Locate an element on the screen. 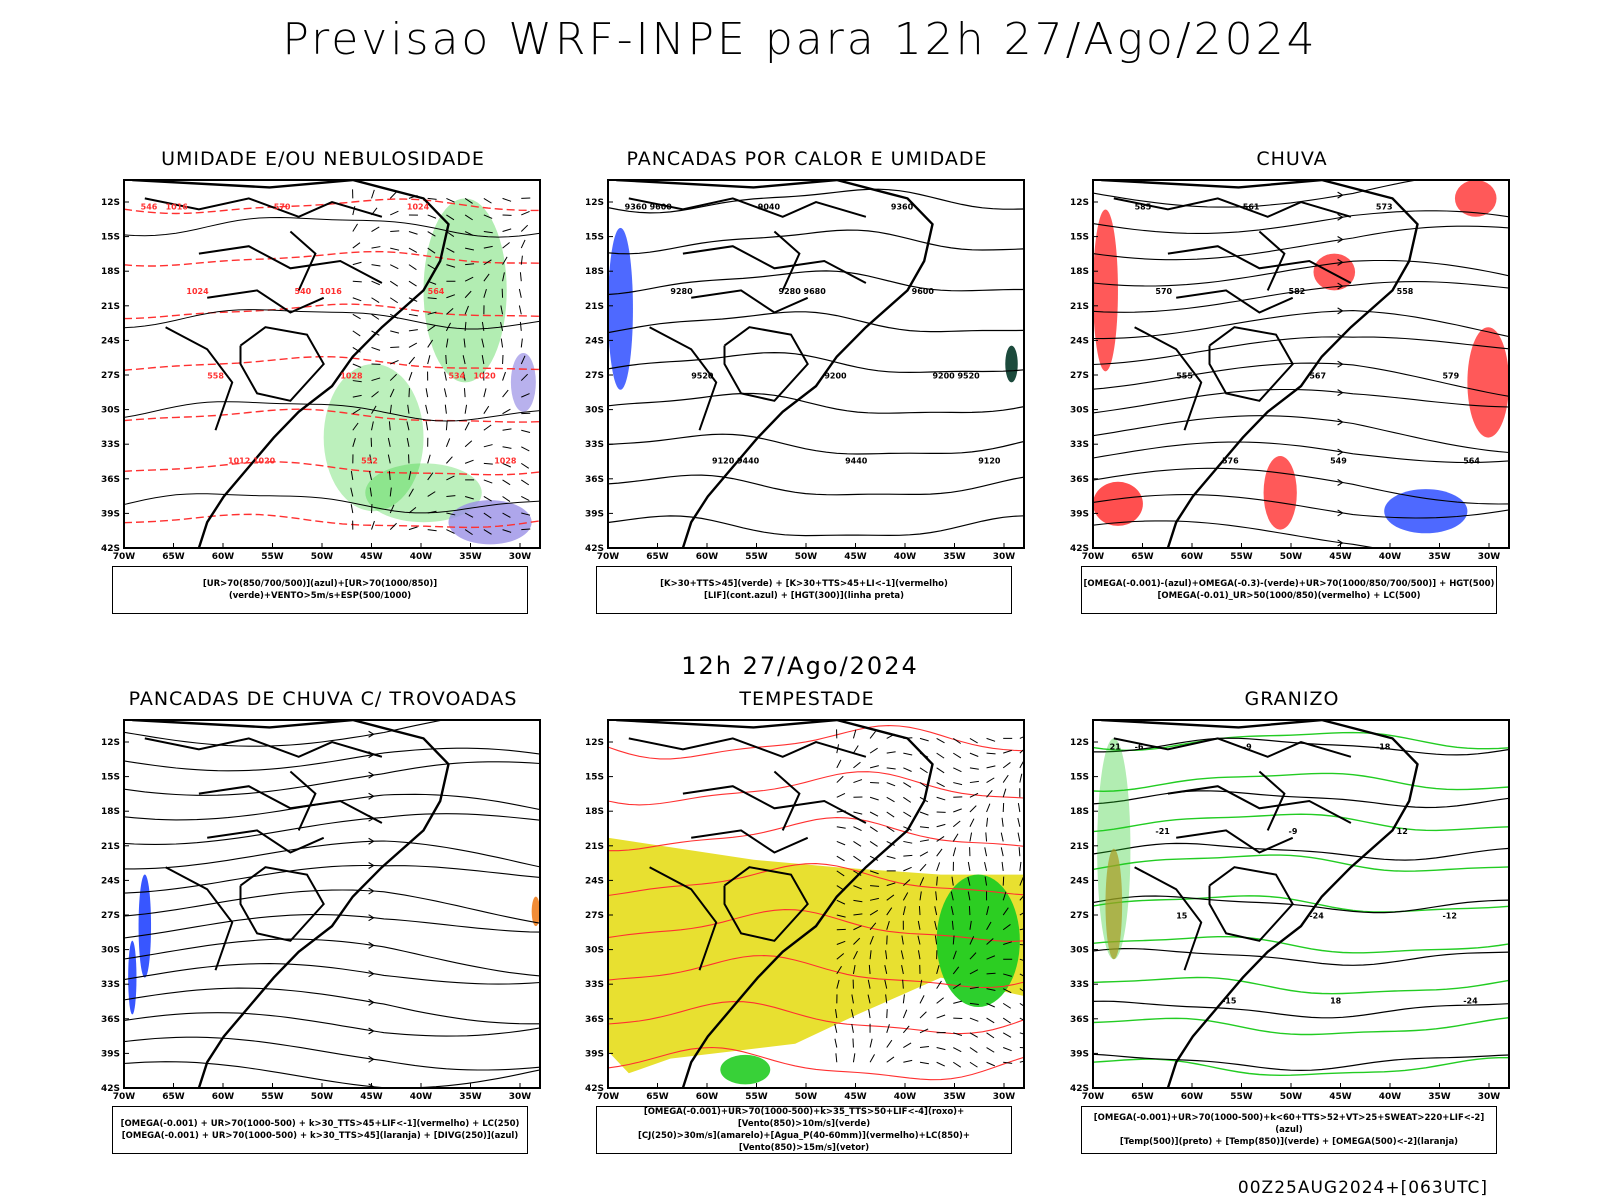 Image resolution: width=1600 pixels, height=1200 pixels. contour-label: 546 is located at coordinates (149, 206).